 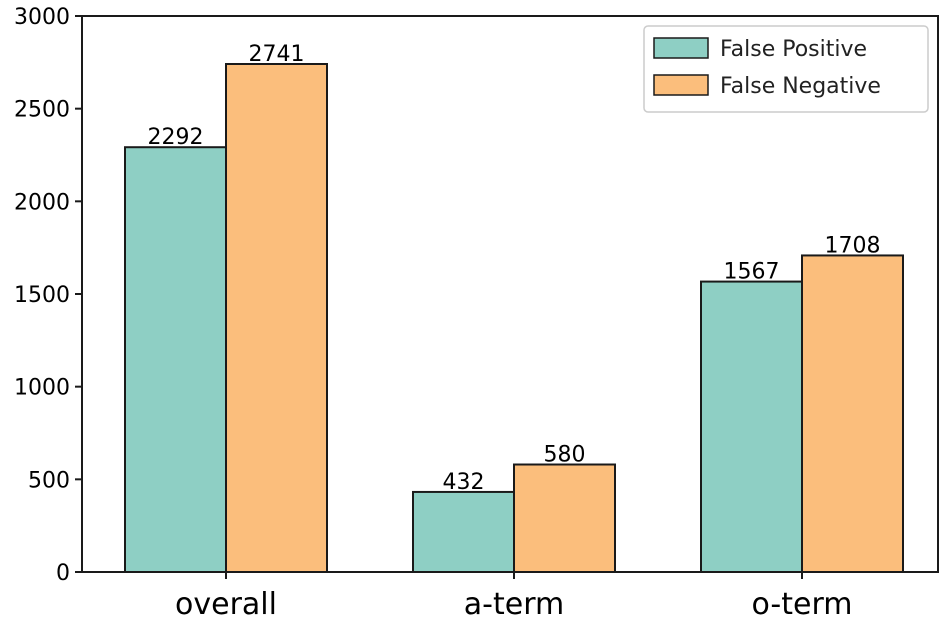 What do you see at coordinates (852, 414) in the screenshot?
I see `bar-o-term-false-negative` at bounding box center [852, 414].